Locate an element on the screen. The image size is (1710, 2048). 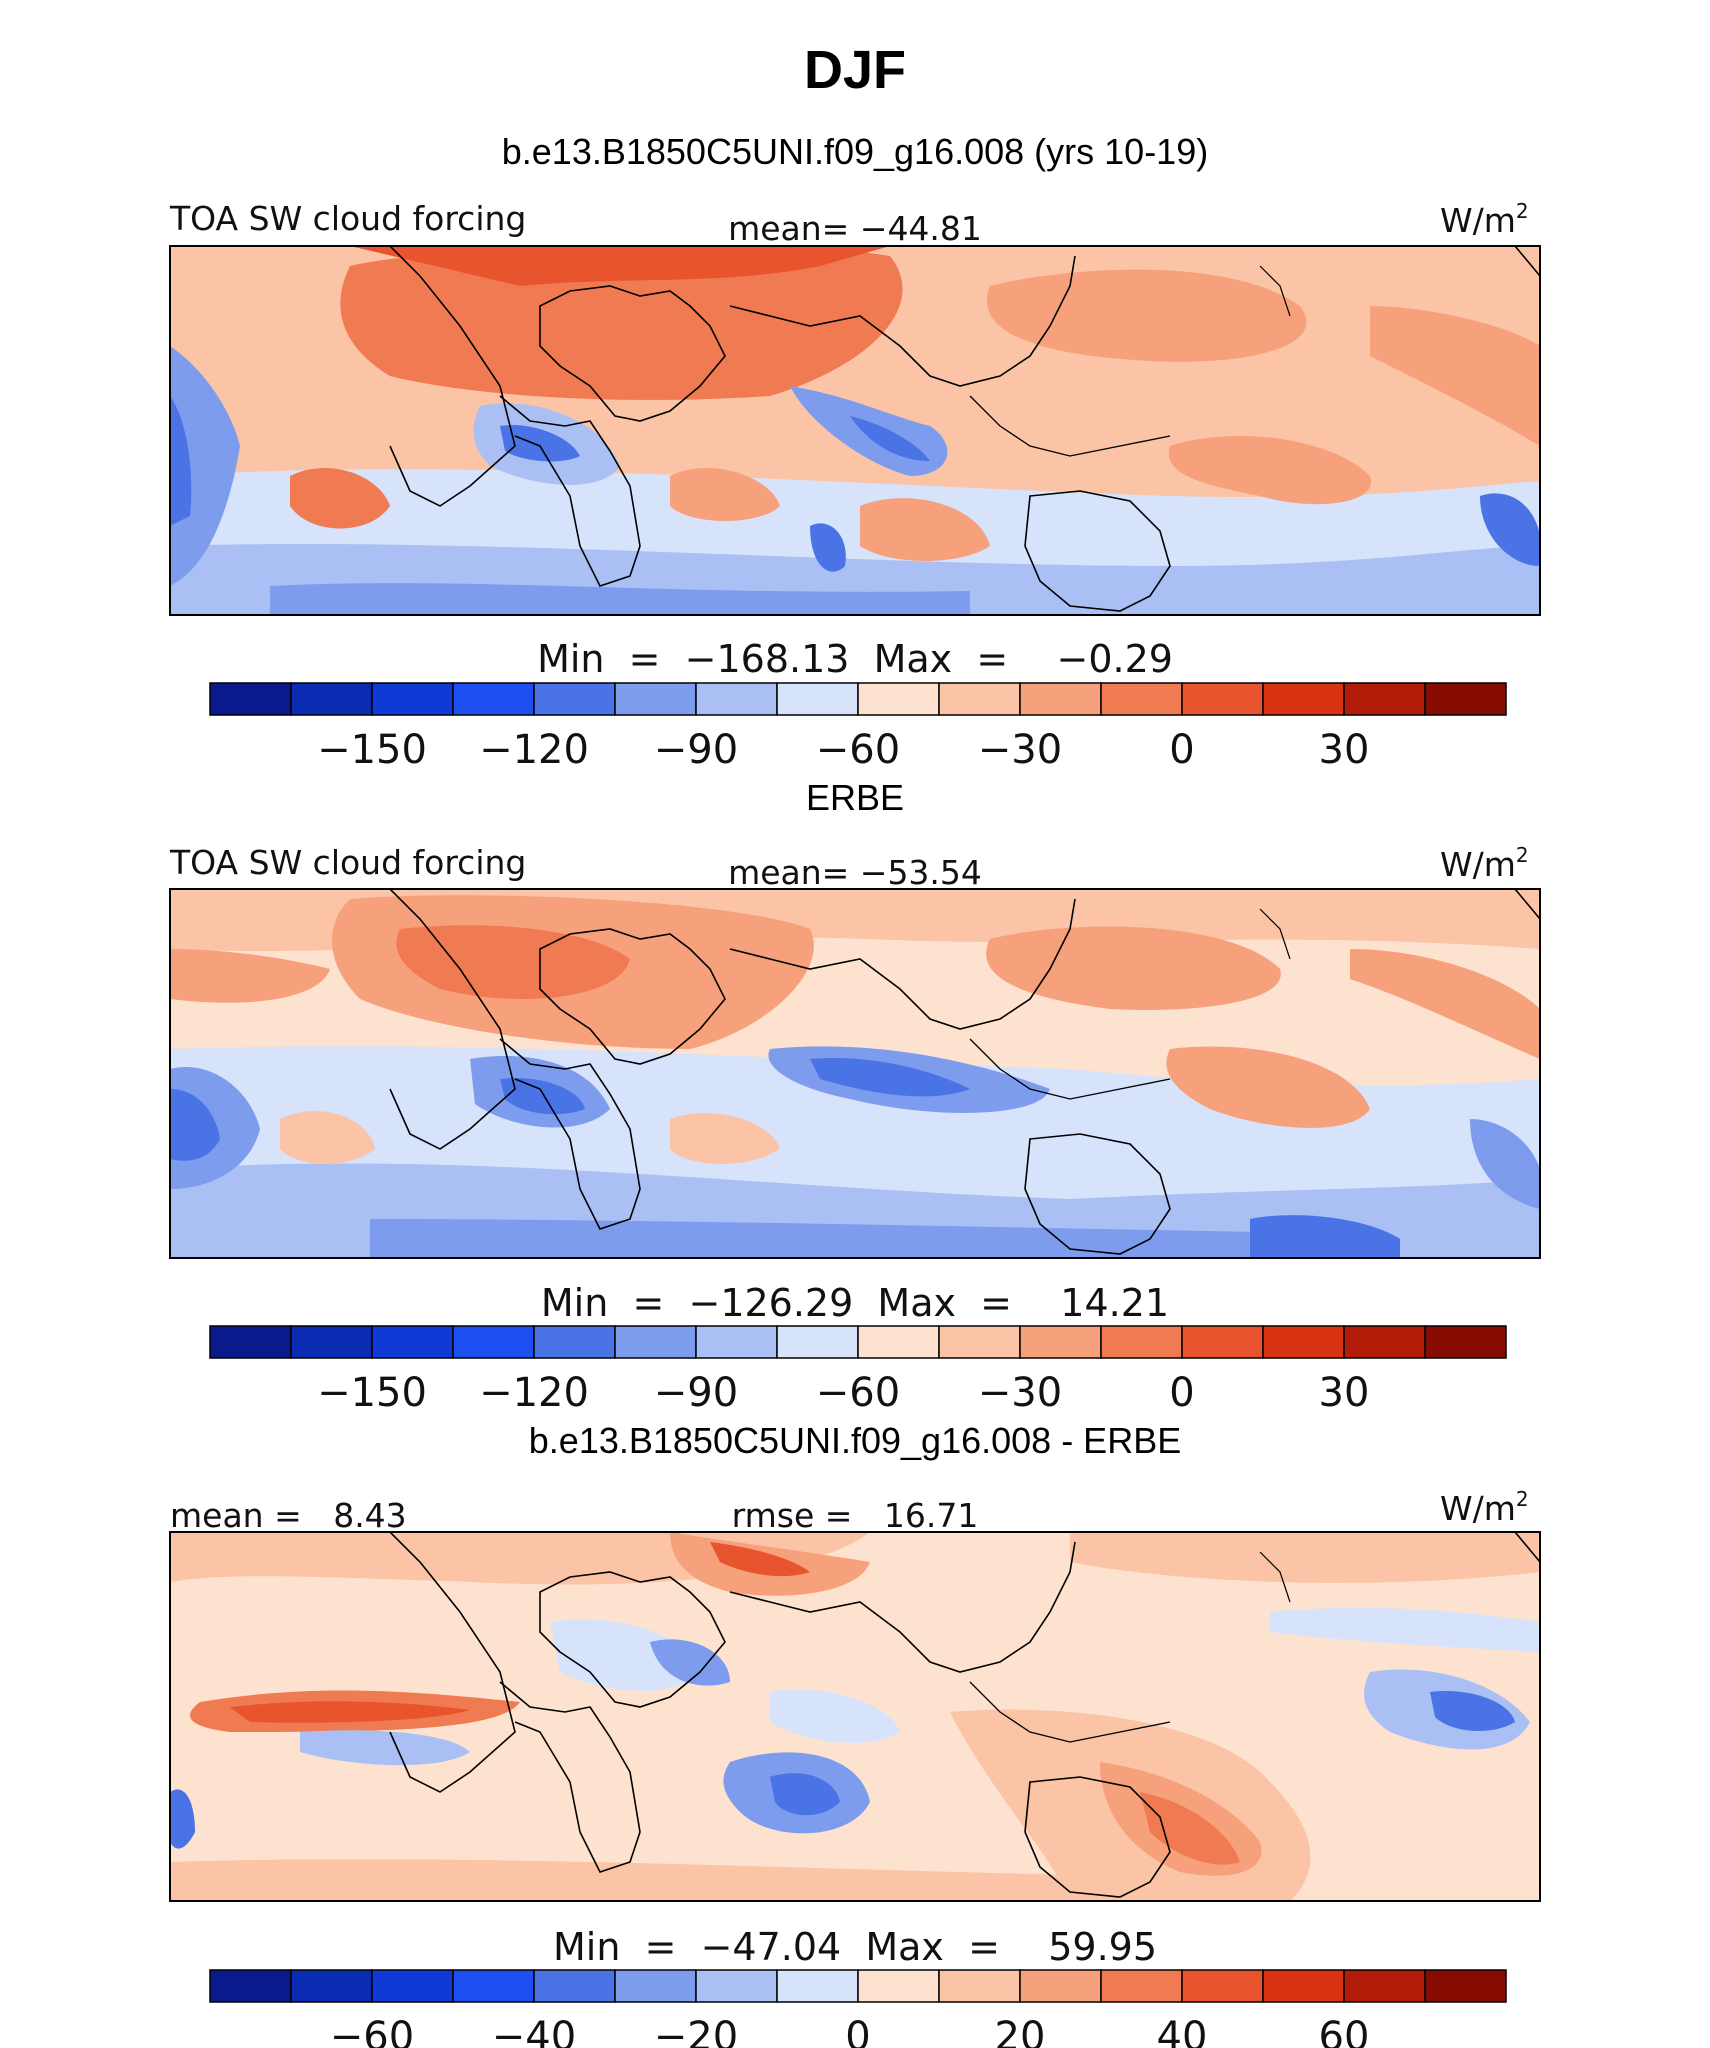
colorbar-tick-label: −20 is located at coordinates (696, 2031).